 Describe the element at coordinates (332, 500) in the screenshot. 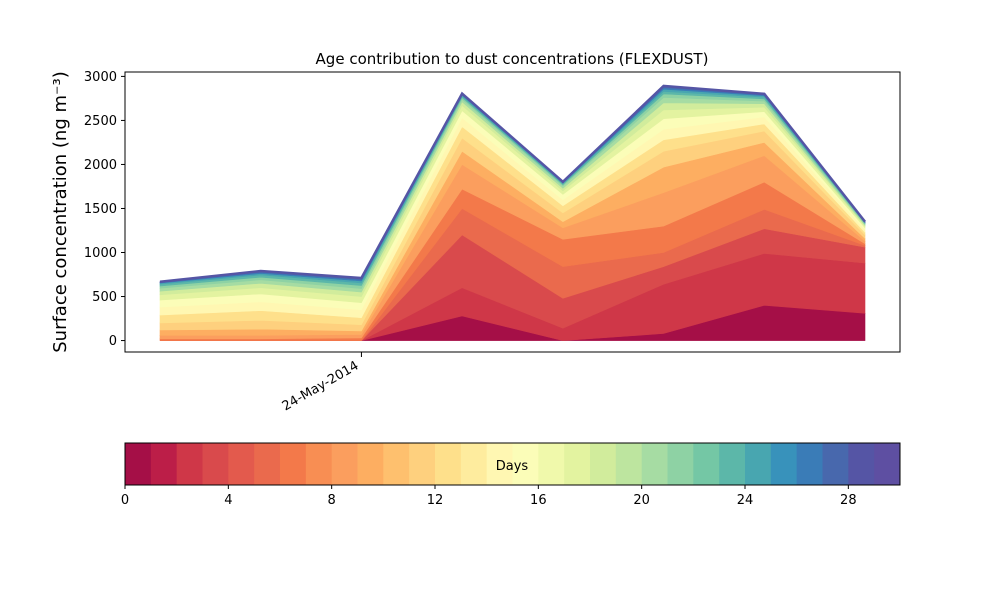

I see `colorbar-tick-label: 8` at that location.